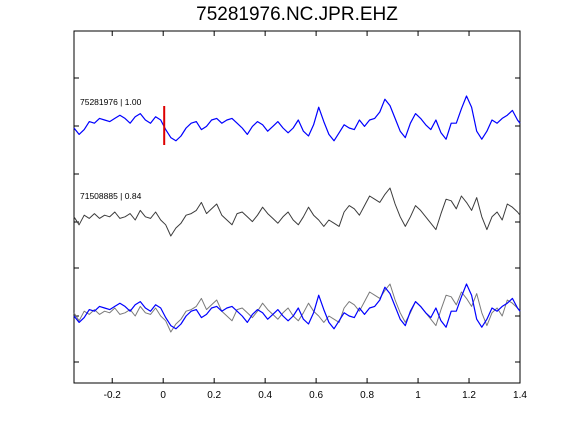 The height and width of the screenshot is (432, 576). What do you see at coordinates (297, 14) in the screenshot?
I see `chart-title: 75281976.NC.JPR.EHZ` at bounding box center [297, 14].